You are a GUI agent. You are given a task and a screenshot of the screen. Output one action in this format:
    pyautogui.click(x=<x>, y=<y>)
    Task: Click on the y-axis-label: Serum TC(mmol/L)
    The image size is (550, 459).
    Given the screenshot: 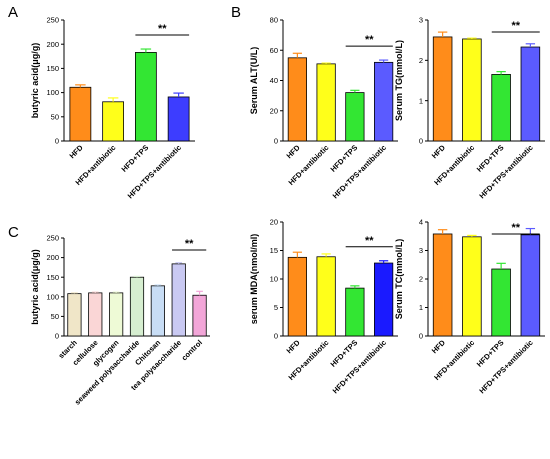 What is the action you would take?
    pyautogui.click(x=399, y=279)
    